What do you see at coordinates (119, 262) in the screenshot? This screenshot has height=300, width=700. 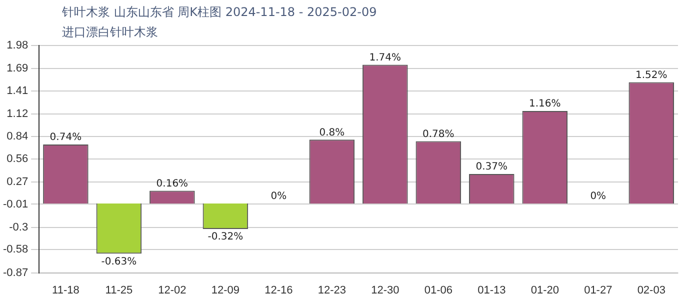 I see `data-label: -0.63%` at bounding box center [119, 262].